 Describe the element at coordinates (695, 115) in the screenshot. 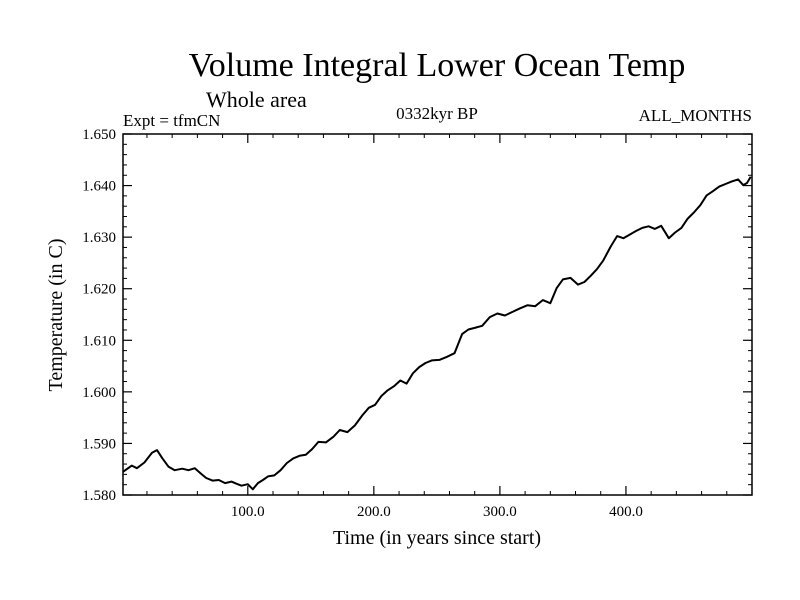

I see `months-label: ALL_MONTHS` at that location.